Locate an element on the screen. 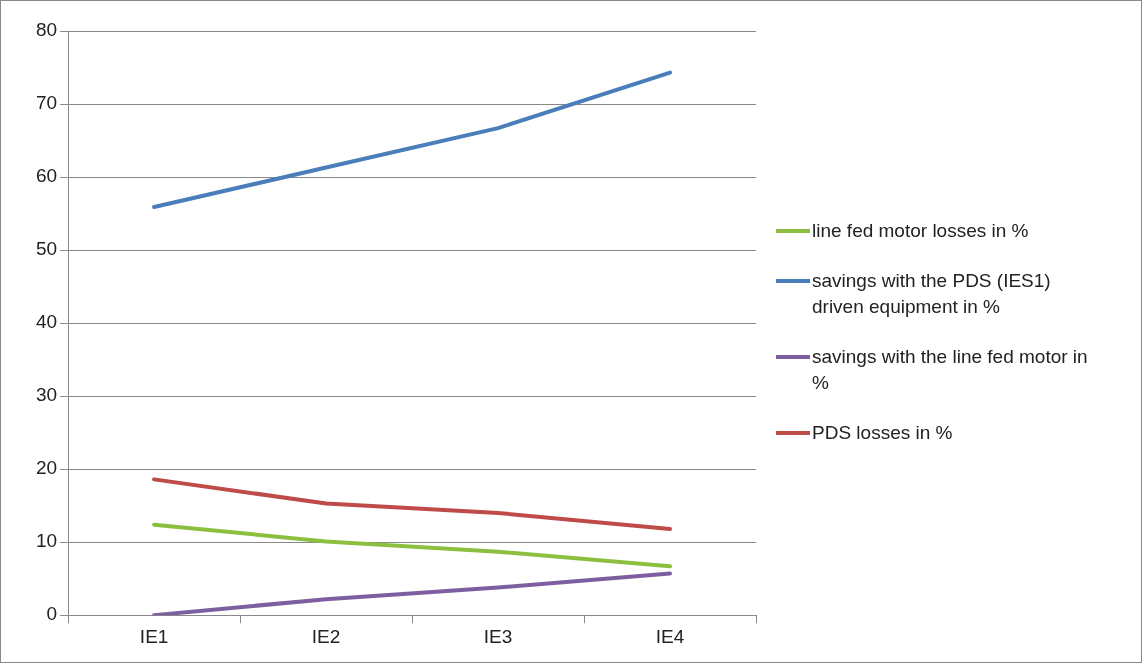 Image resolution: width=1142 pixels, height=663 pixels. legend-label: savings with the line fed motor in % is located at coordinates (950, 369).